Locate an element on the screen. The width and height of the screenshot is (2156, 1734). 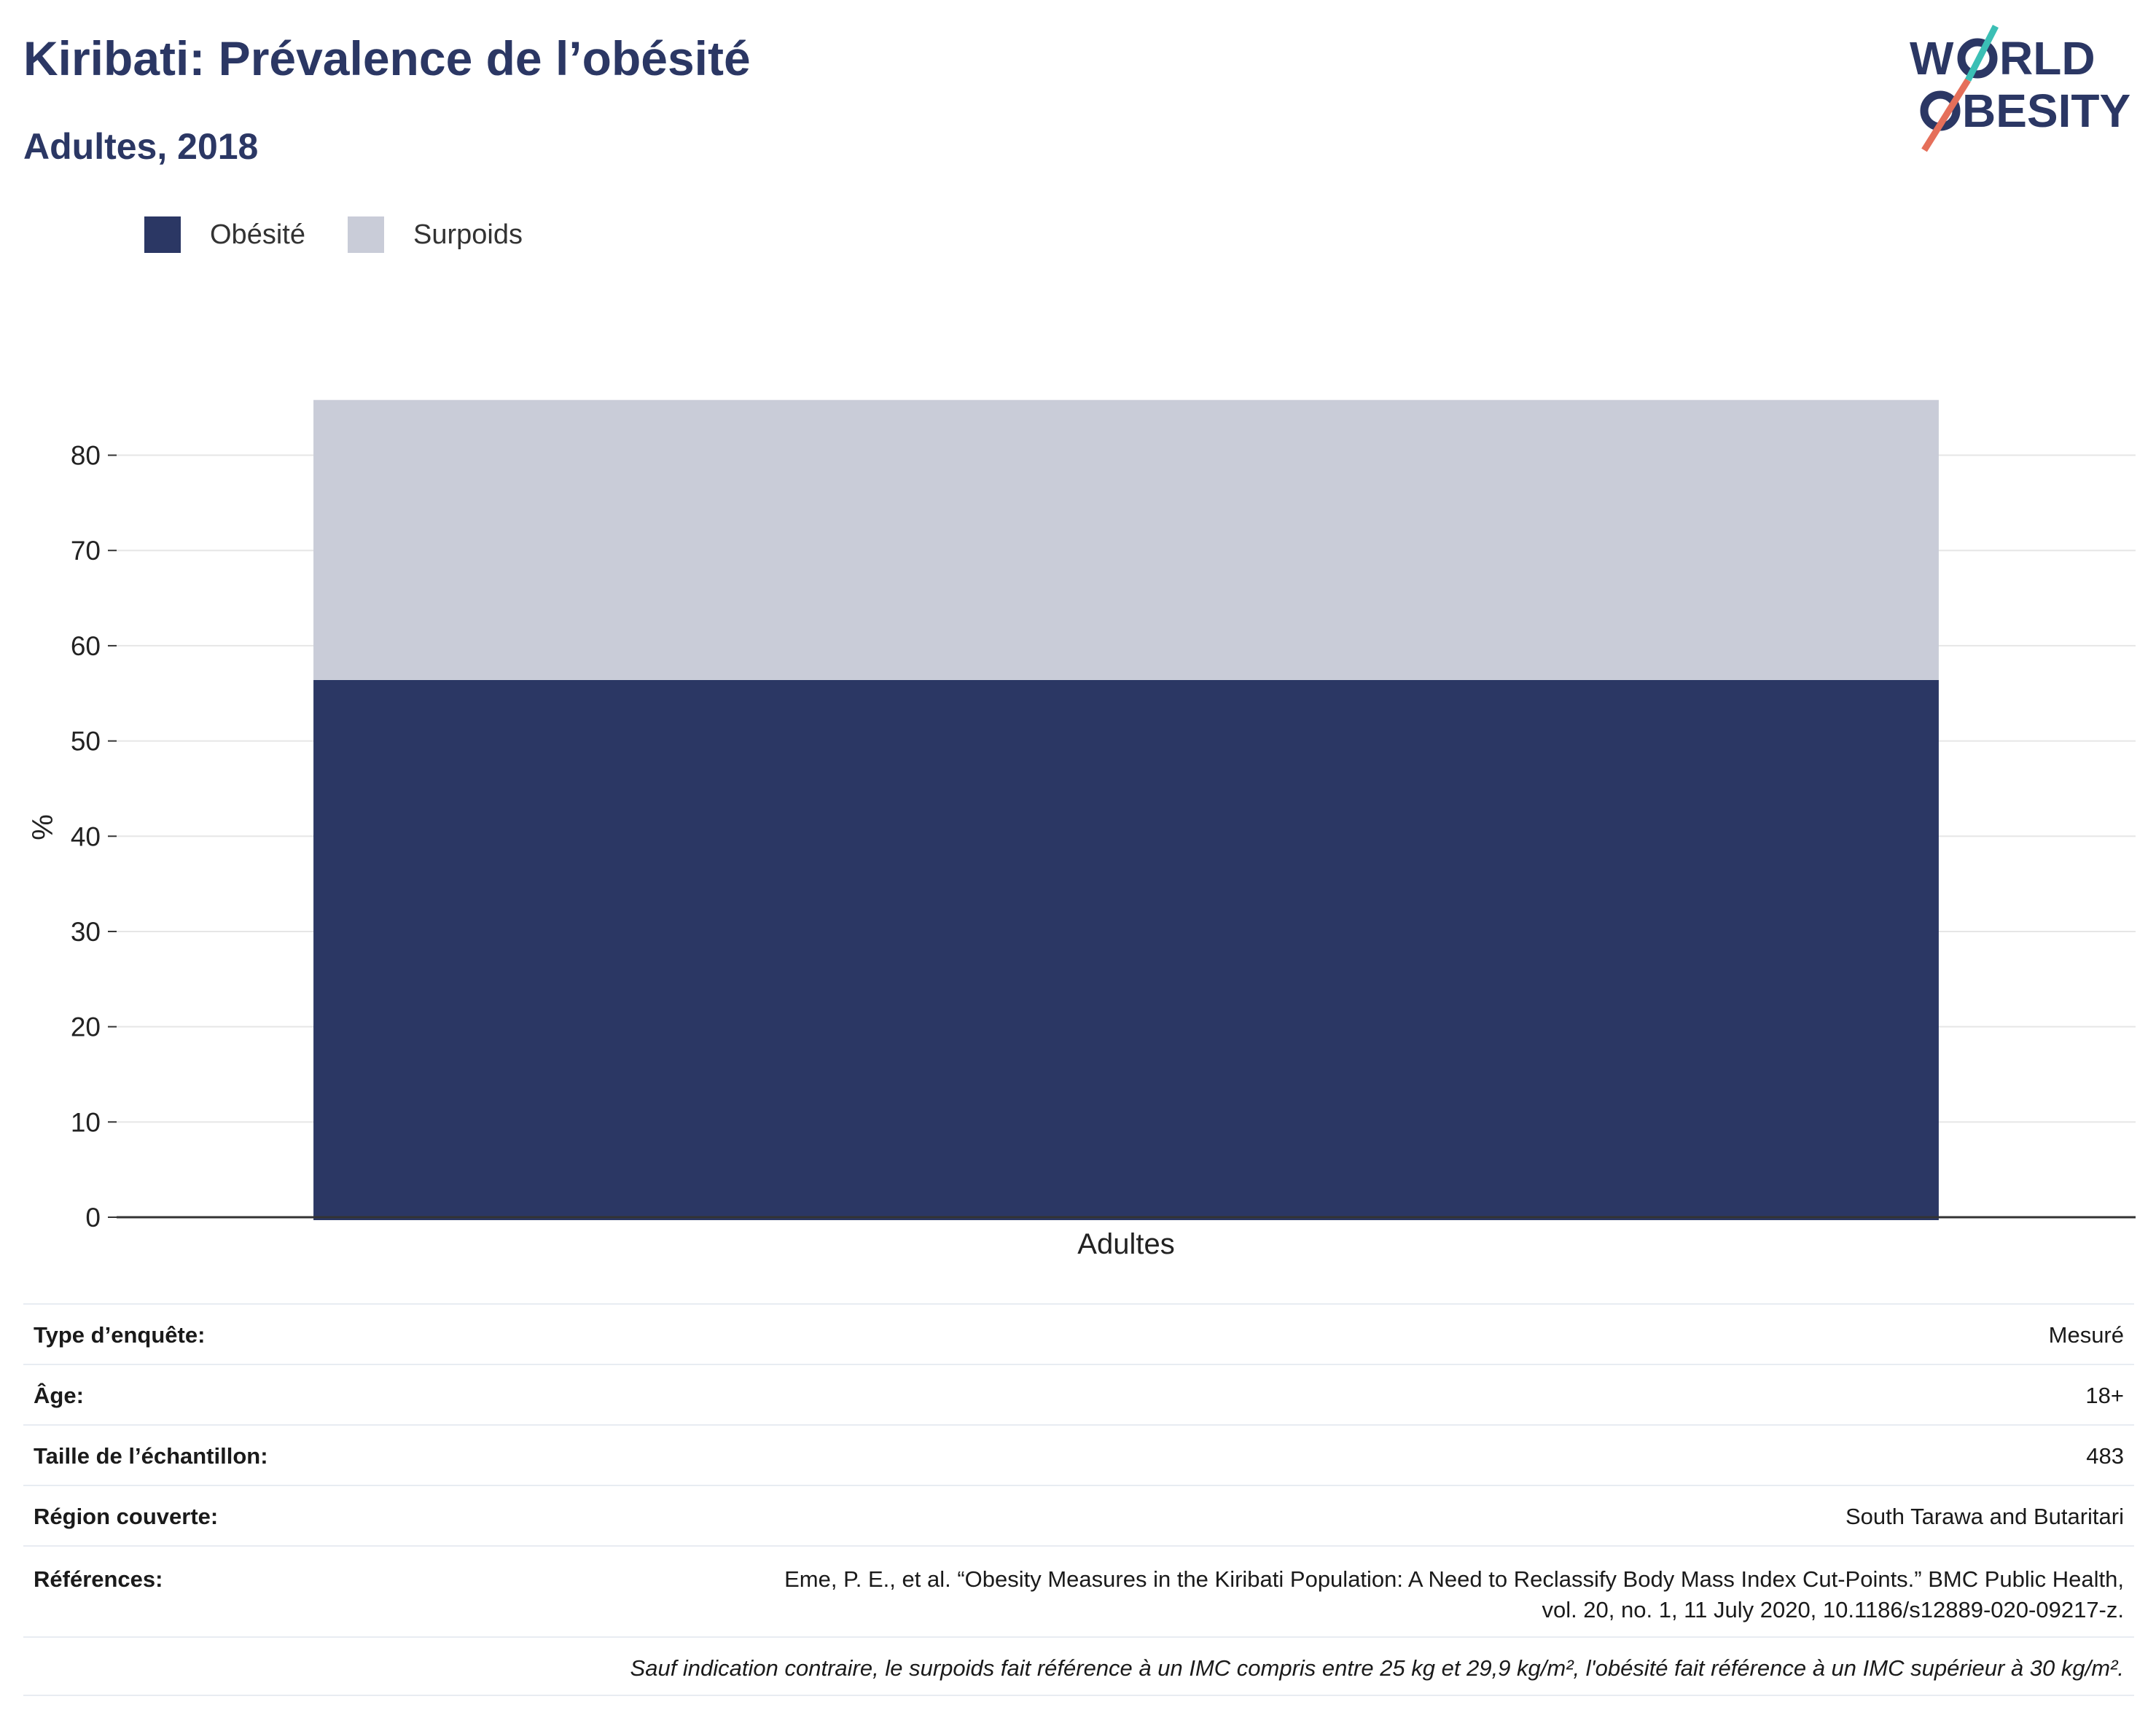
sample-size-value: 483 is located at coordinates (2105, 1456).